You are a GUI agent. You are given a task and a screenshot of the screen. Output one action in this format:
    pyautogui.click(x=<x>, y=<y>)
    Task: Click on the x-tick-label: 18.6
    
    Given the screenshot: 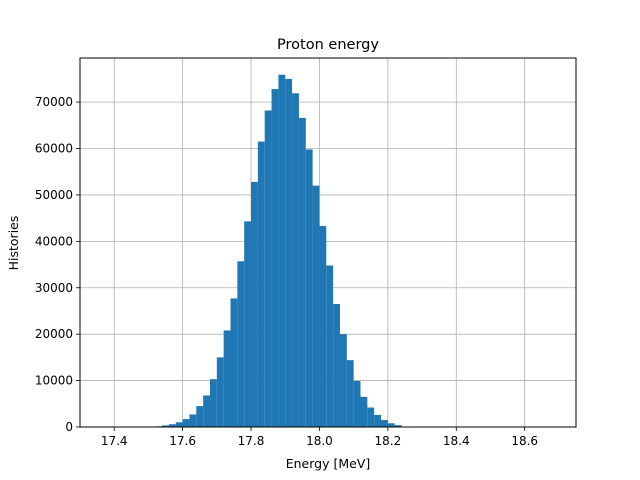 What is the action you would take?
    pyautogui.click(x=524, y=441)
    